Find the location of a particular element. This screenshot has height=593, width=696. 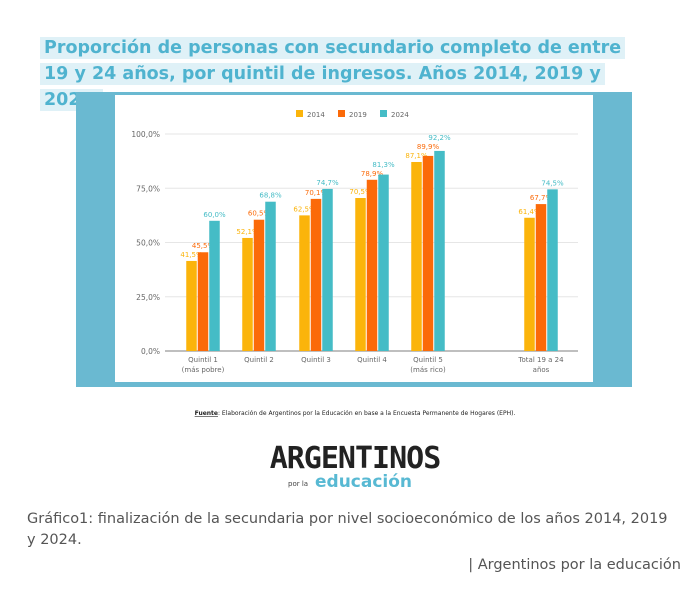

legend-label: 2024 is located at coordinates (400, 115).